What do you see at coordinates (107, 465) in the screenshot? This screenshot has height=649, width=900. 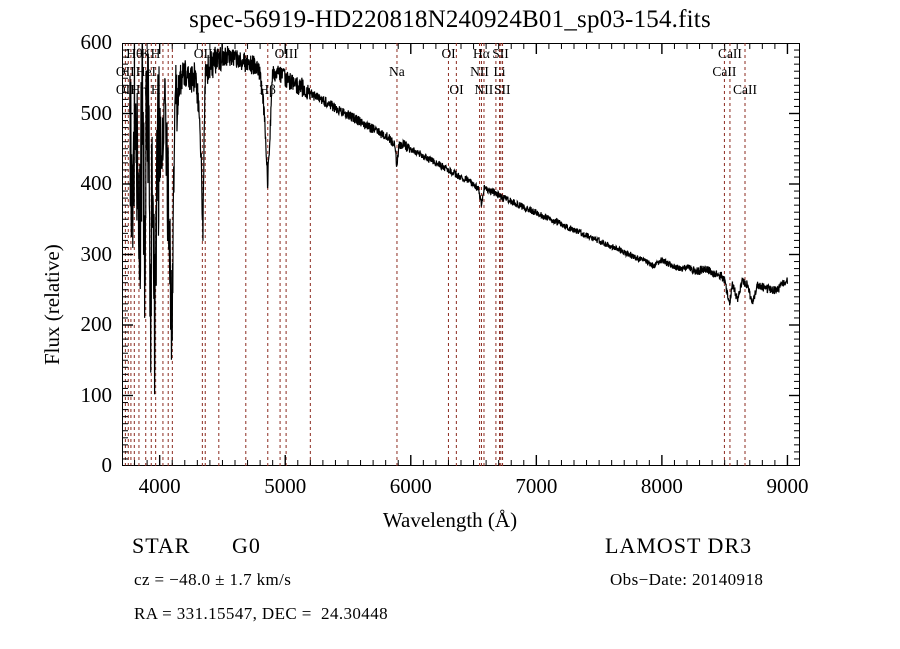 I see `y-tick-label: 0` at bounding box center [107, 465].